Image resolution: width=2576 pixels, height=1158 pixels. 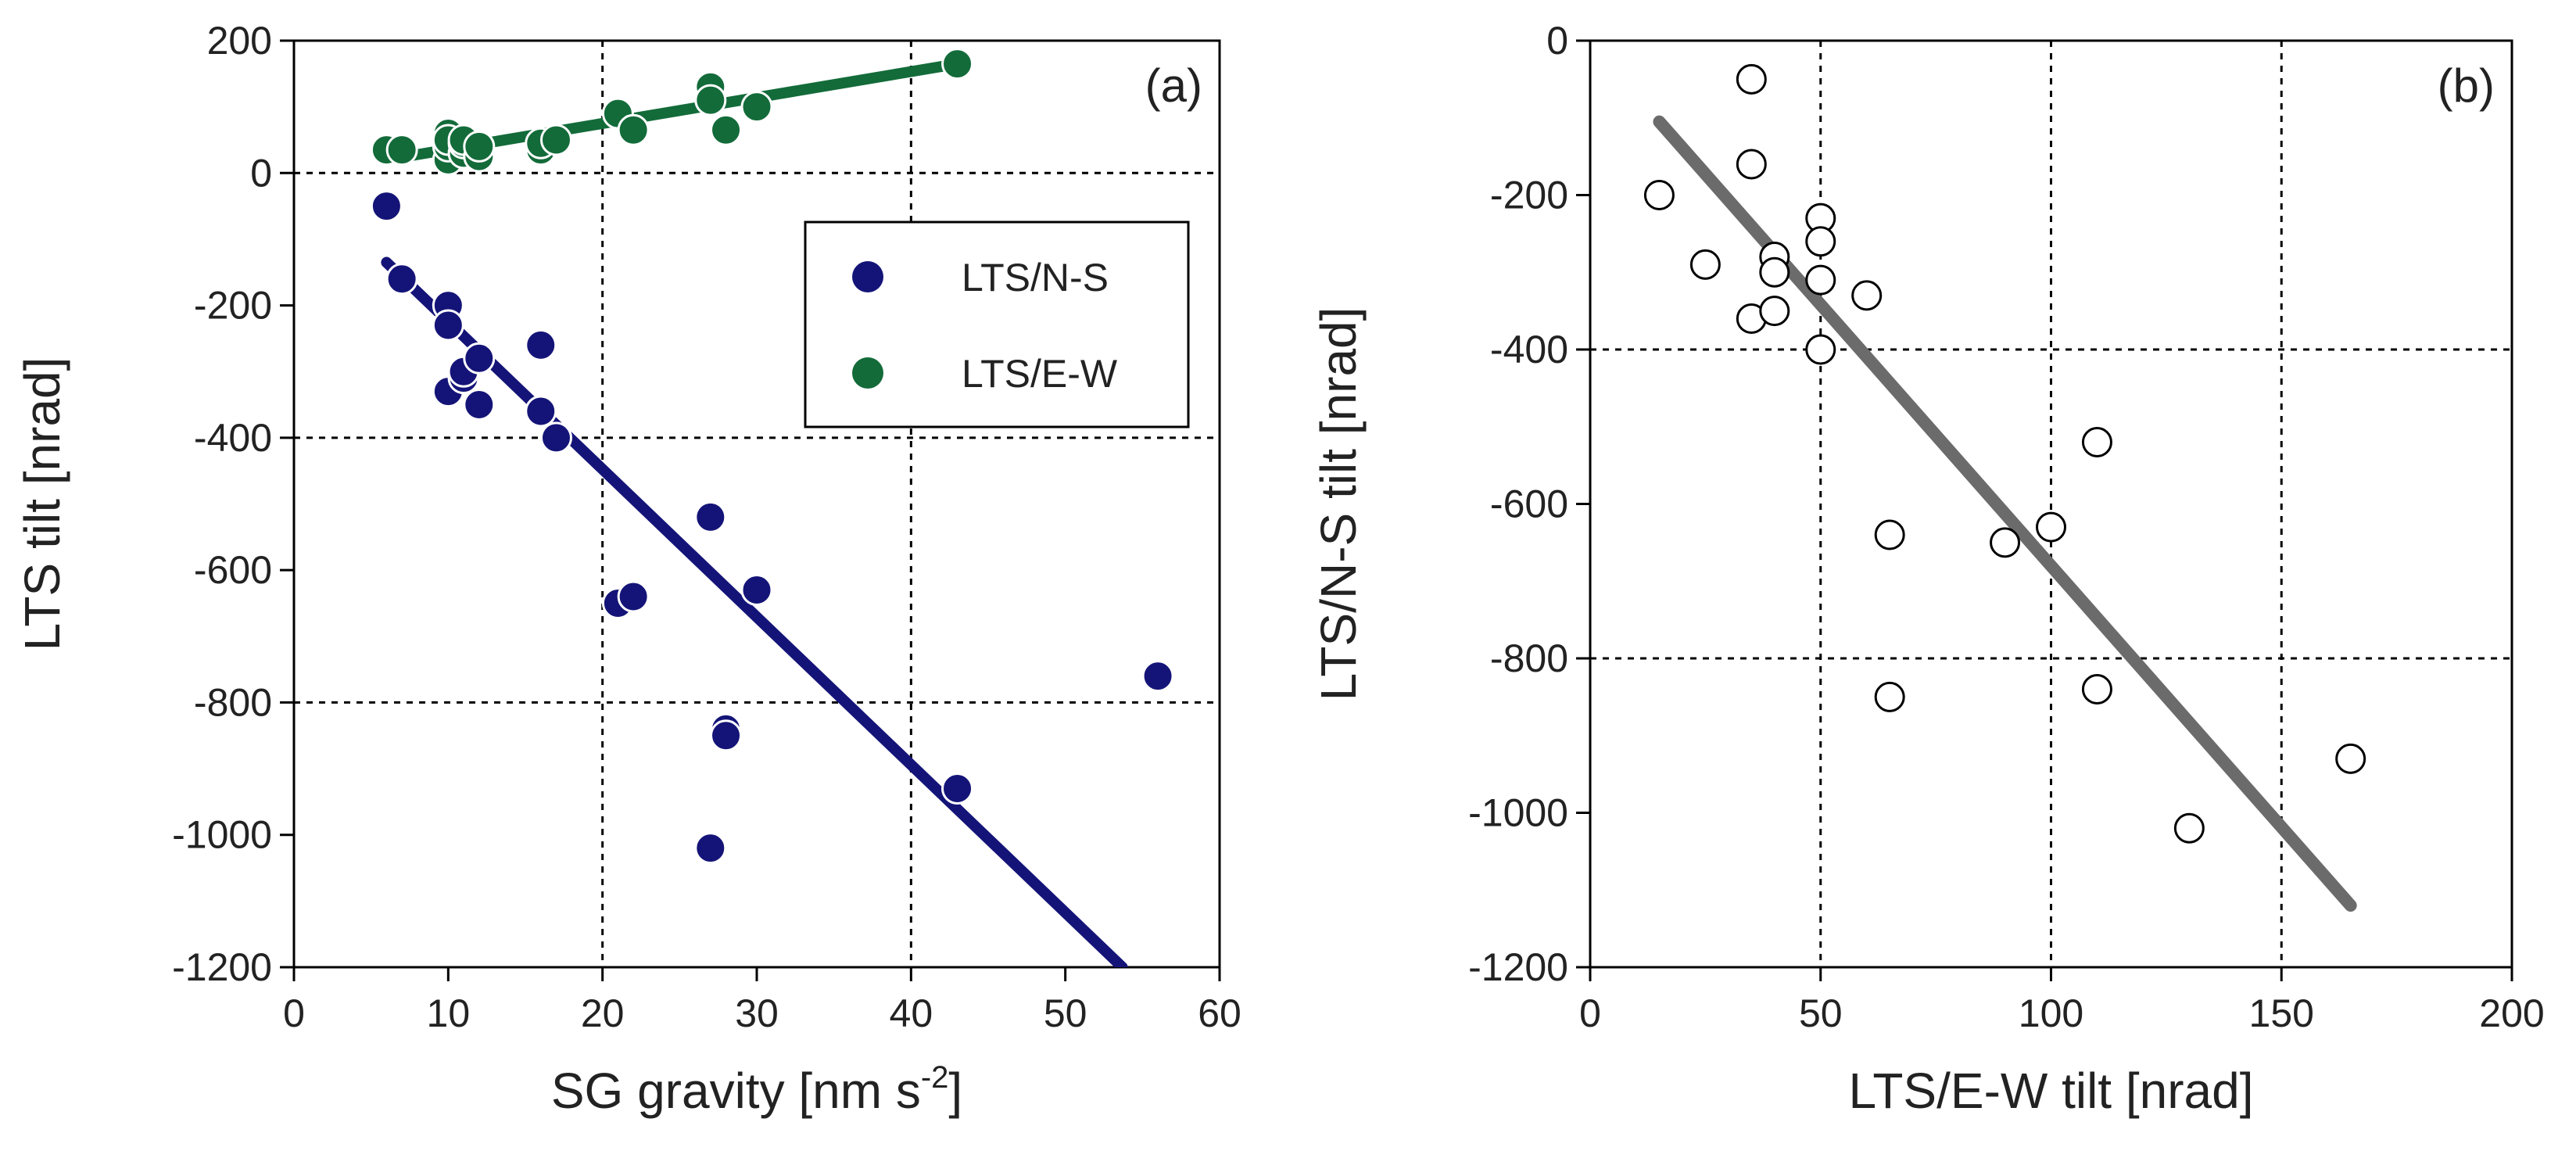 What do you see at coordinates (2051, 1013) in the screenshot?
I see `x-tick-label: 100` at bounding box center [2051, 1013].